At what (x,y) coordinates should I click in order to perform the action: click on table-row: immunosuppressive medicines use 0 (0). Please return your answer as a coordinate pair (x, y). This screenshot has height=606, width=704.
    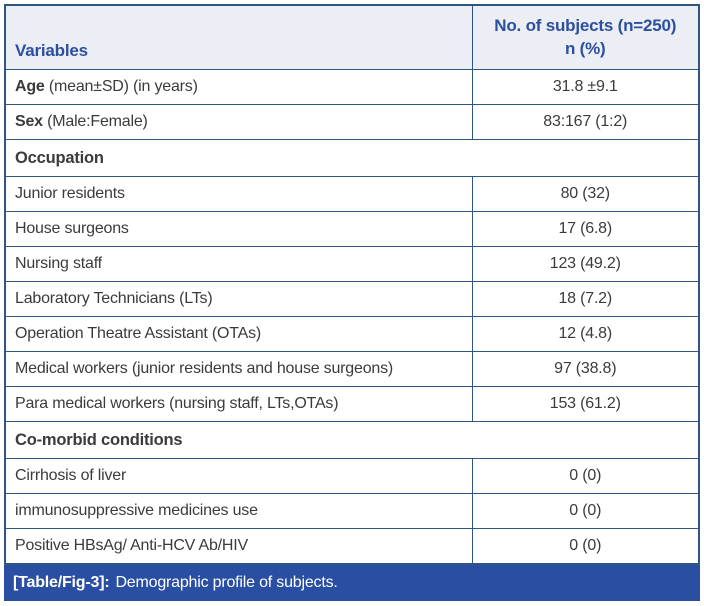
    Looking at the image, I should click on (352, 511).